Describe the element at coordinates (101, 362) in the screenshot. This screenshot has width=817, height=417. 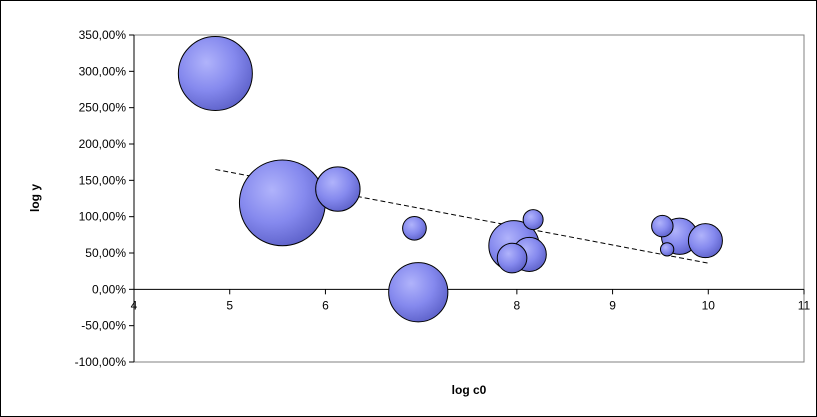
I see `y-tick-label: -100,00%` at that location.